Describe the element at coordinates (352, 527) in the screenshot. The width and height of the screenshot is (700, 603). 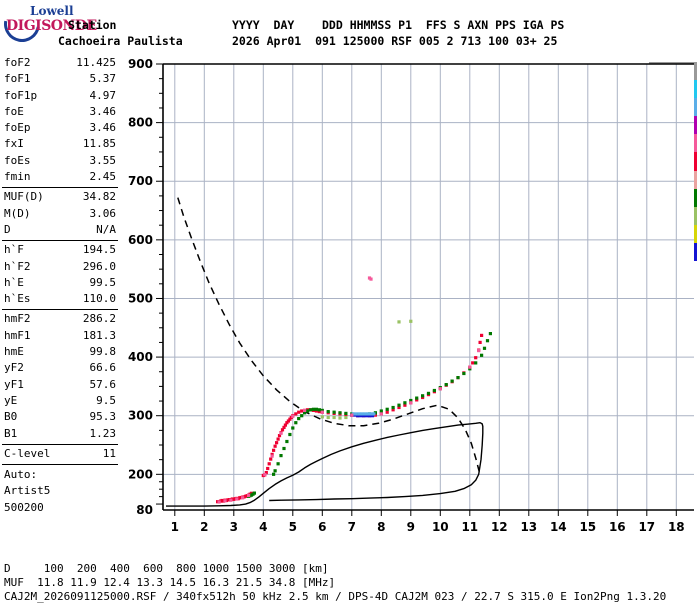
I see `x-tick-label: 7` at that location.